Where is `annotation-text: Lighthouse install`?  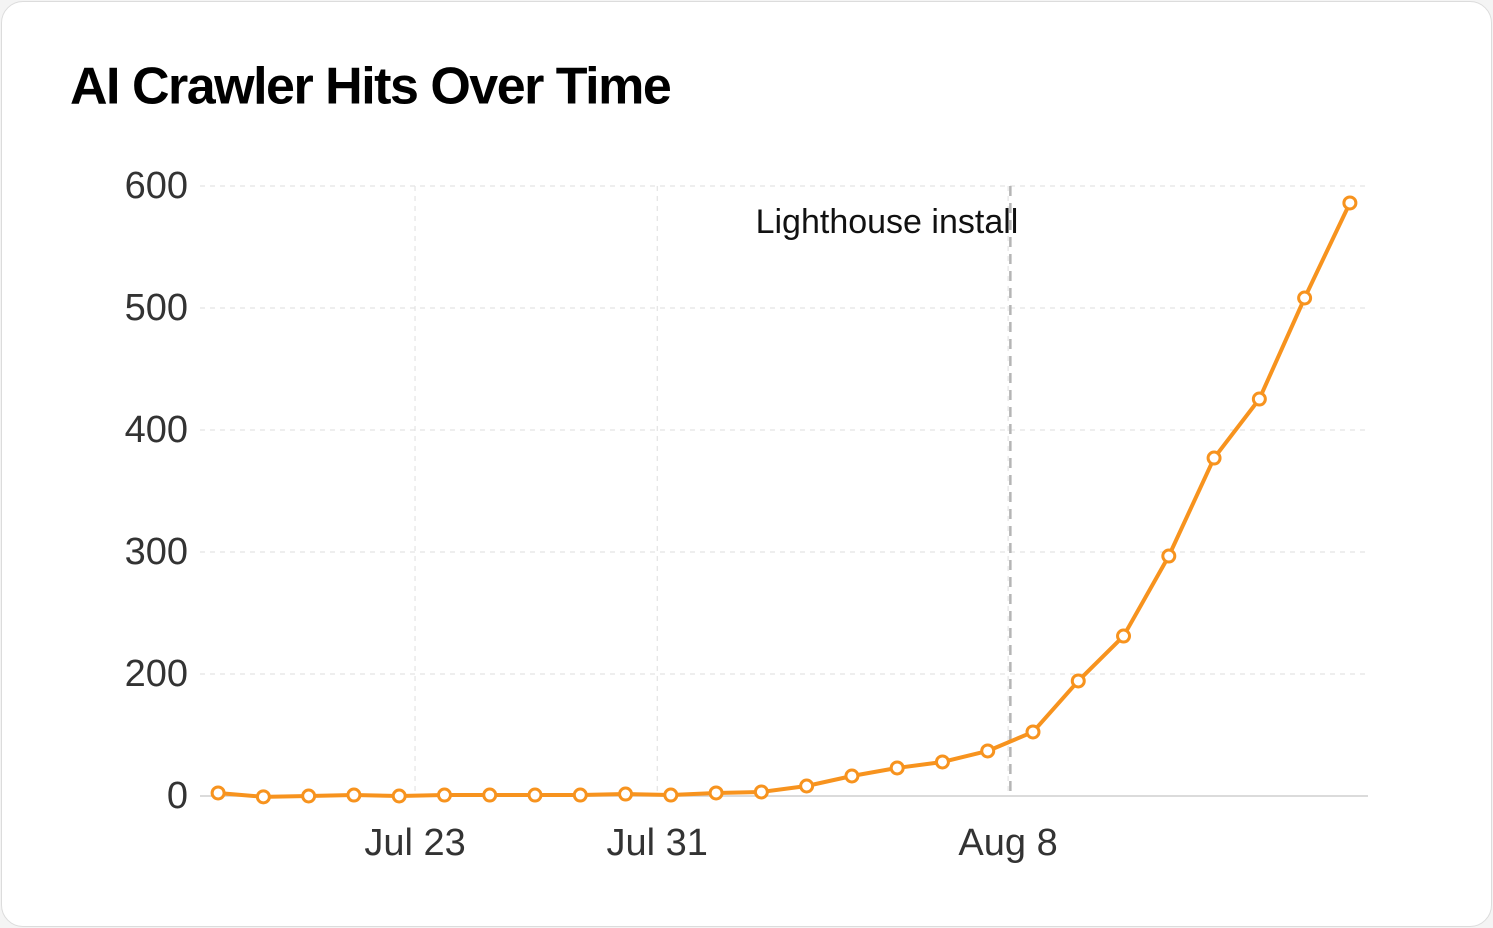 annotation-text: Lighthouse install is located at coordinates (887, 222).